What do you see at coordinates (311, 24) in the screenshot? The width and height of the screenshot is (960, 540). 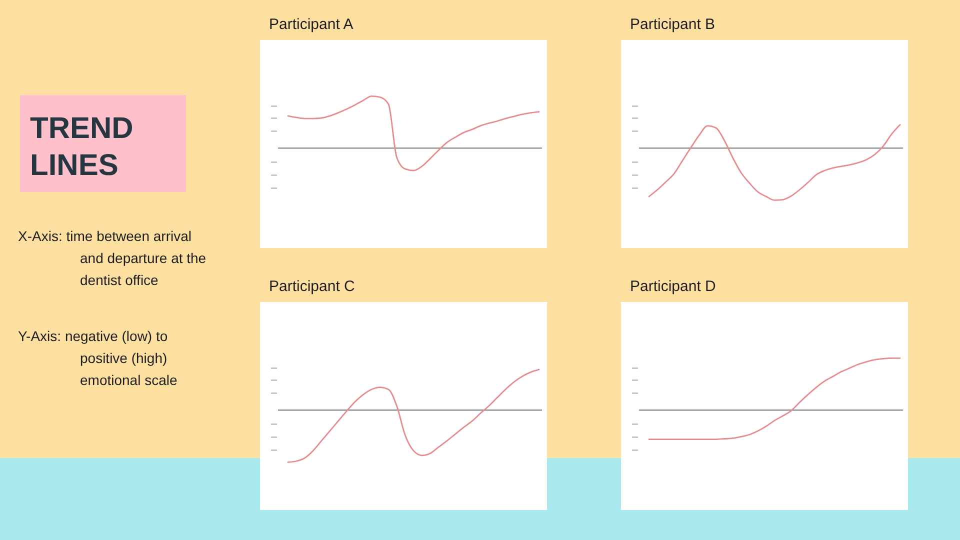 I see `chart-title: Participant A` at bounding box center [311, 24].